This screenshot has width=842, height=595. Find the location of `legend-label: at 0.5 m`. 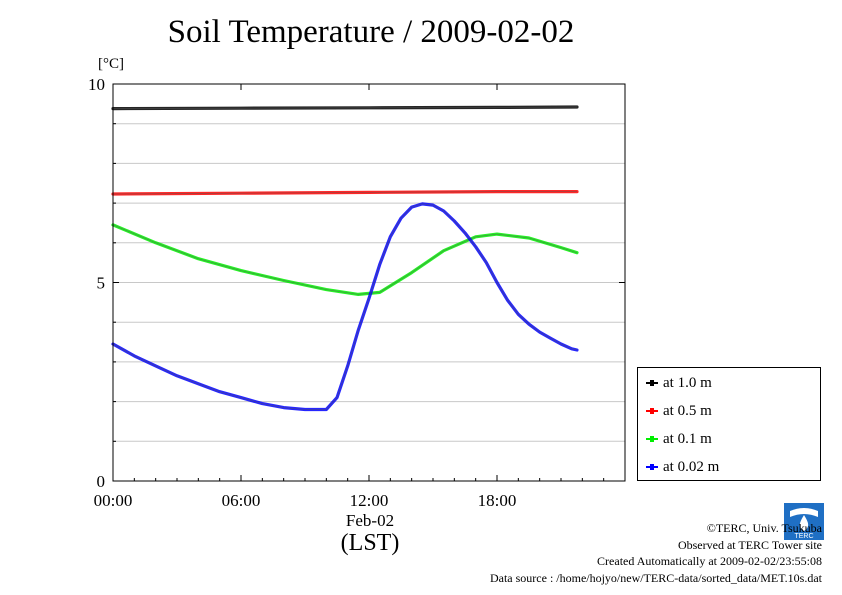

legend-label: at 0.5 m is located at coordinates (687, 410).